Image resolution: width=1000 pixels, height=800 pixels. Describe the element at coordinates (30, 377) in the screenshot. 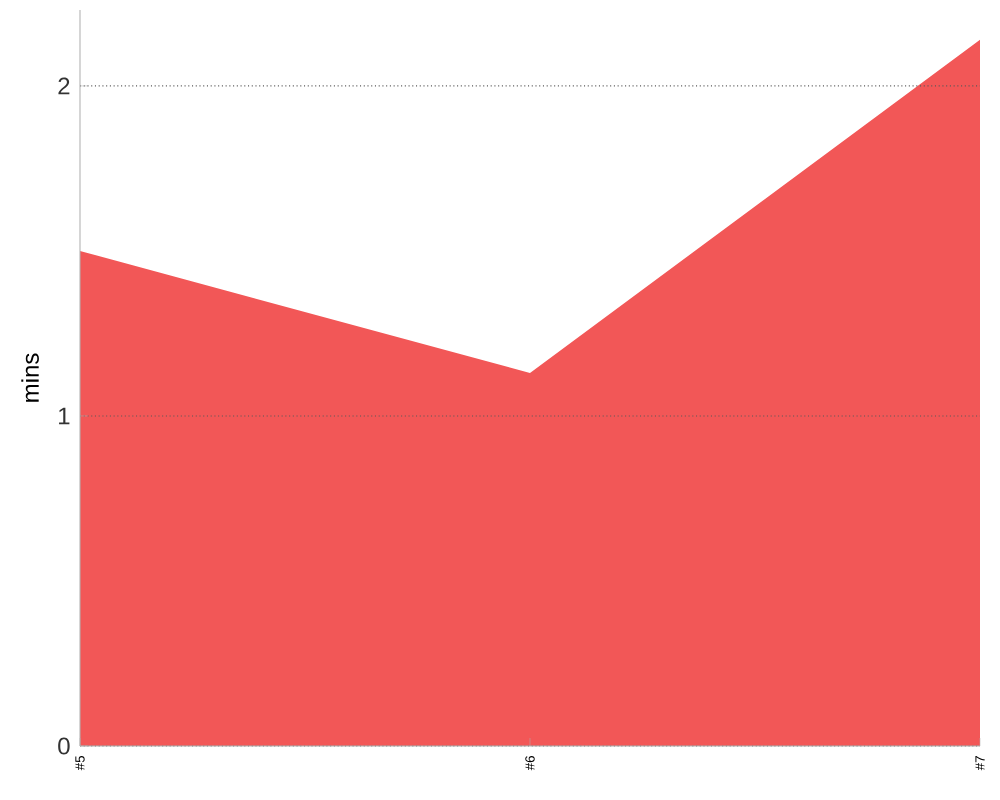

I see `y-axis-title: mins` at that location.